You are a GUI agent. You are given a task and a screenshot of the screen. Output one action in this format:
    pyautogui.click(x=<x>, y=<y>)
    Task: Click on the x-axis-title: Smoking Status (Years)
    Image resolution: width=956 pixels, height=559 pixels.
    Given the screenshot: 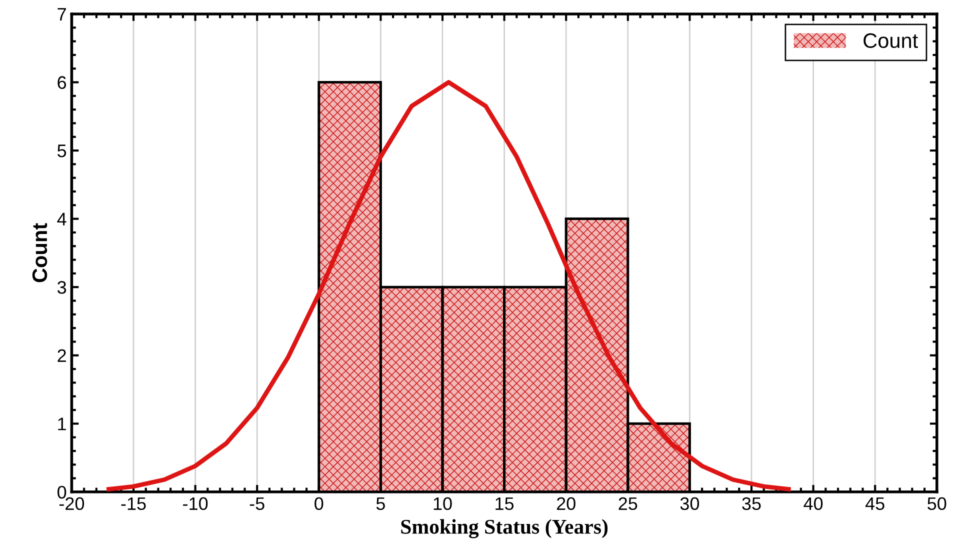 What is the action you would take?
    pyautogui.click(x=504, y=528)
    